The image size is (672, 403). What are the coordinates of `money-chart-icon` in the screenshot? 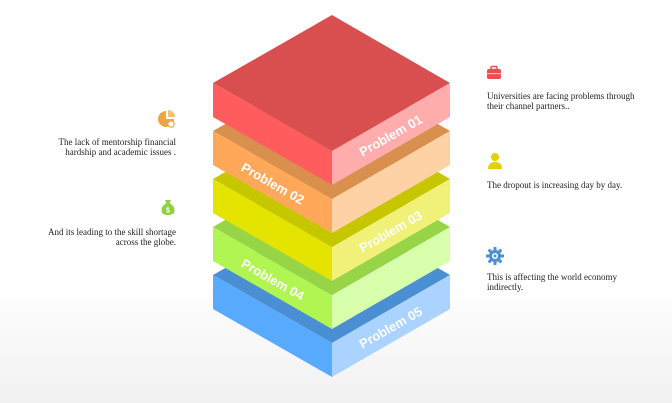 It's located at (166, 119).